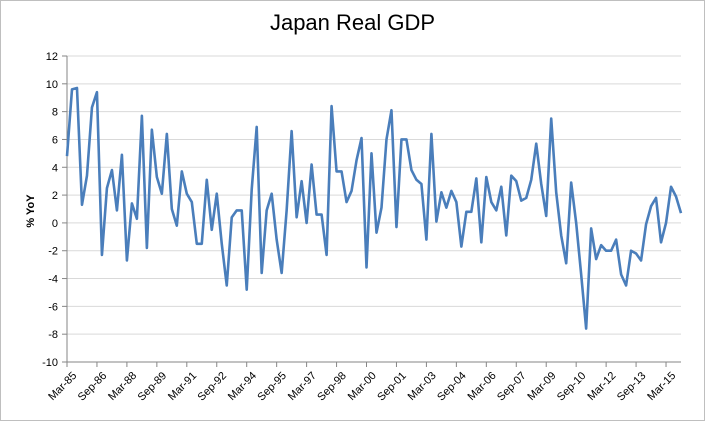 Image resolution: width=705 pixels, height=421 pixels. What do you see at coordinates (52, 57) in the screenshot?
I see `y-tick-label: 12` at bounding box center [52, 57].